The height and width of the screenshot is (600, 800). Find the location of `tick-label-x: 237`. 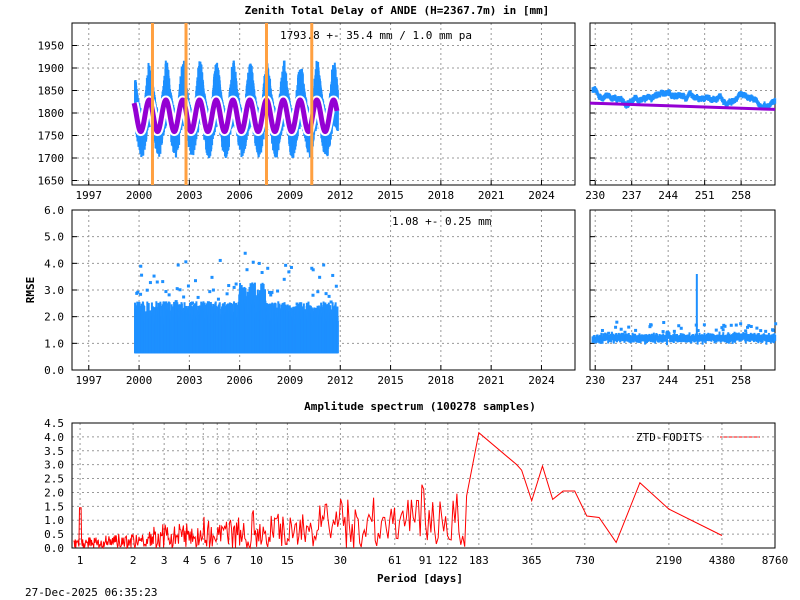

tick-label-x: 237 is located at coordinates (632, 195).